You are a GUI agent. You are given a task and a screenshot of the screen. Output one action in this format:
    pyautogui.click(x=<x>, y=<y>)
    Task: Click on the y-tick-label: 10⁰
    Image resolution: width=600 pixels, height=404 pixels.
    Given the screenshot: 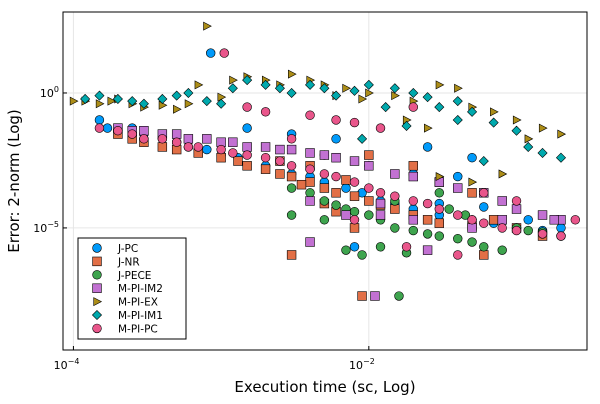 What is the action you would take?
    pyautogui.click(x=49, y=92)
    